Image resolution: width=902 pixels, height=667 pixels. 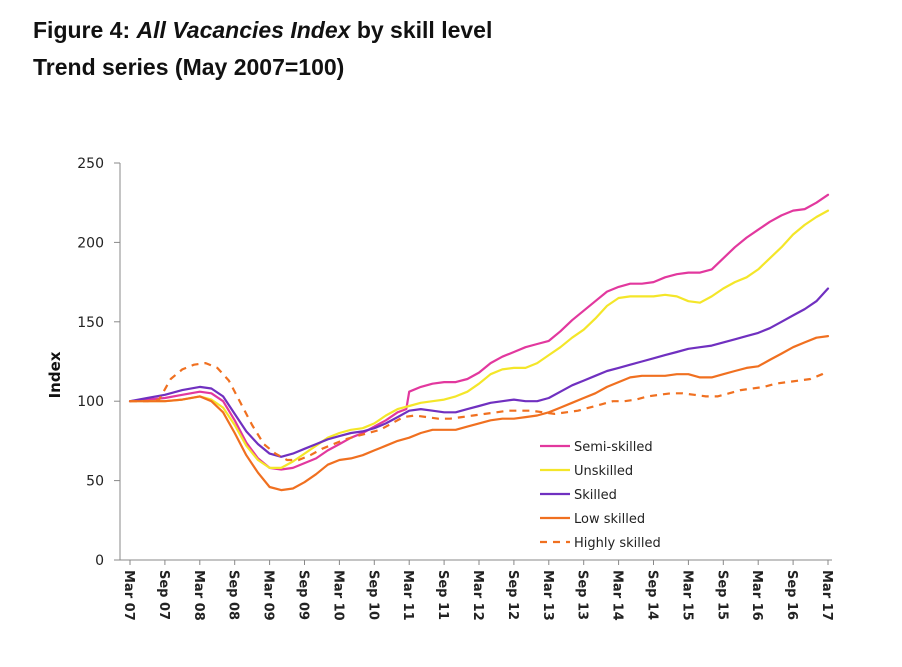 I want to click on x-tick-label: Sep 09, so click(x=303, y=595).